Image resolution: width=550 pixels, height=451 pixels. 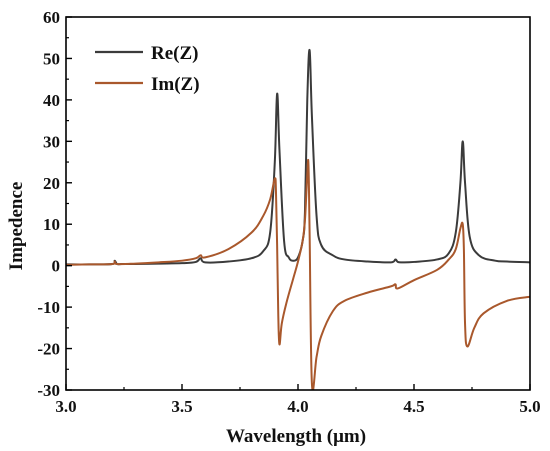 What do you see at coordinates (413, 406) in the screenshot?
I see `x-tick-label: 4.5` at bounding box center [413, 406].